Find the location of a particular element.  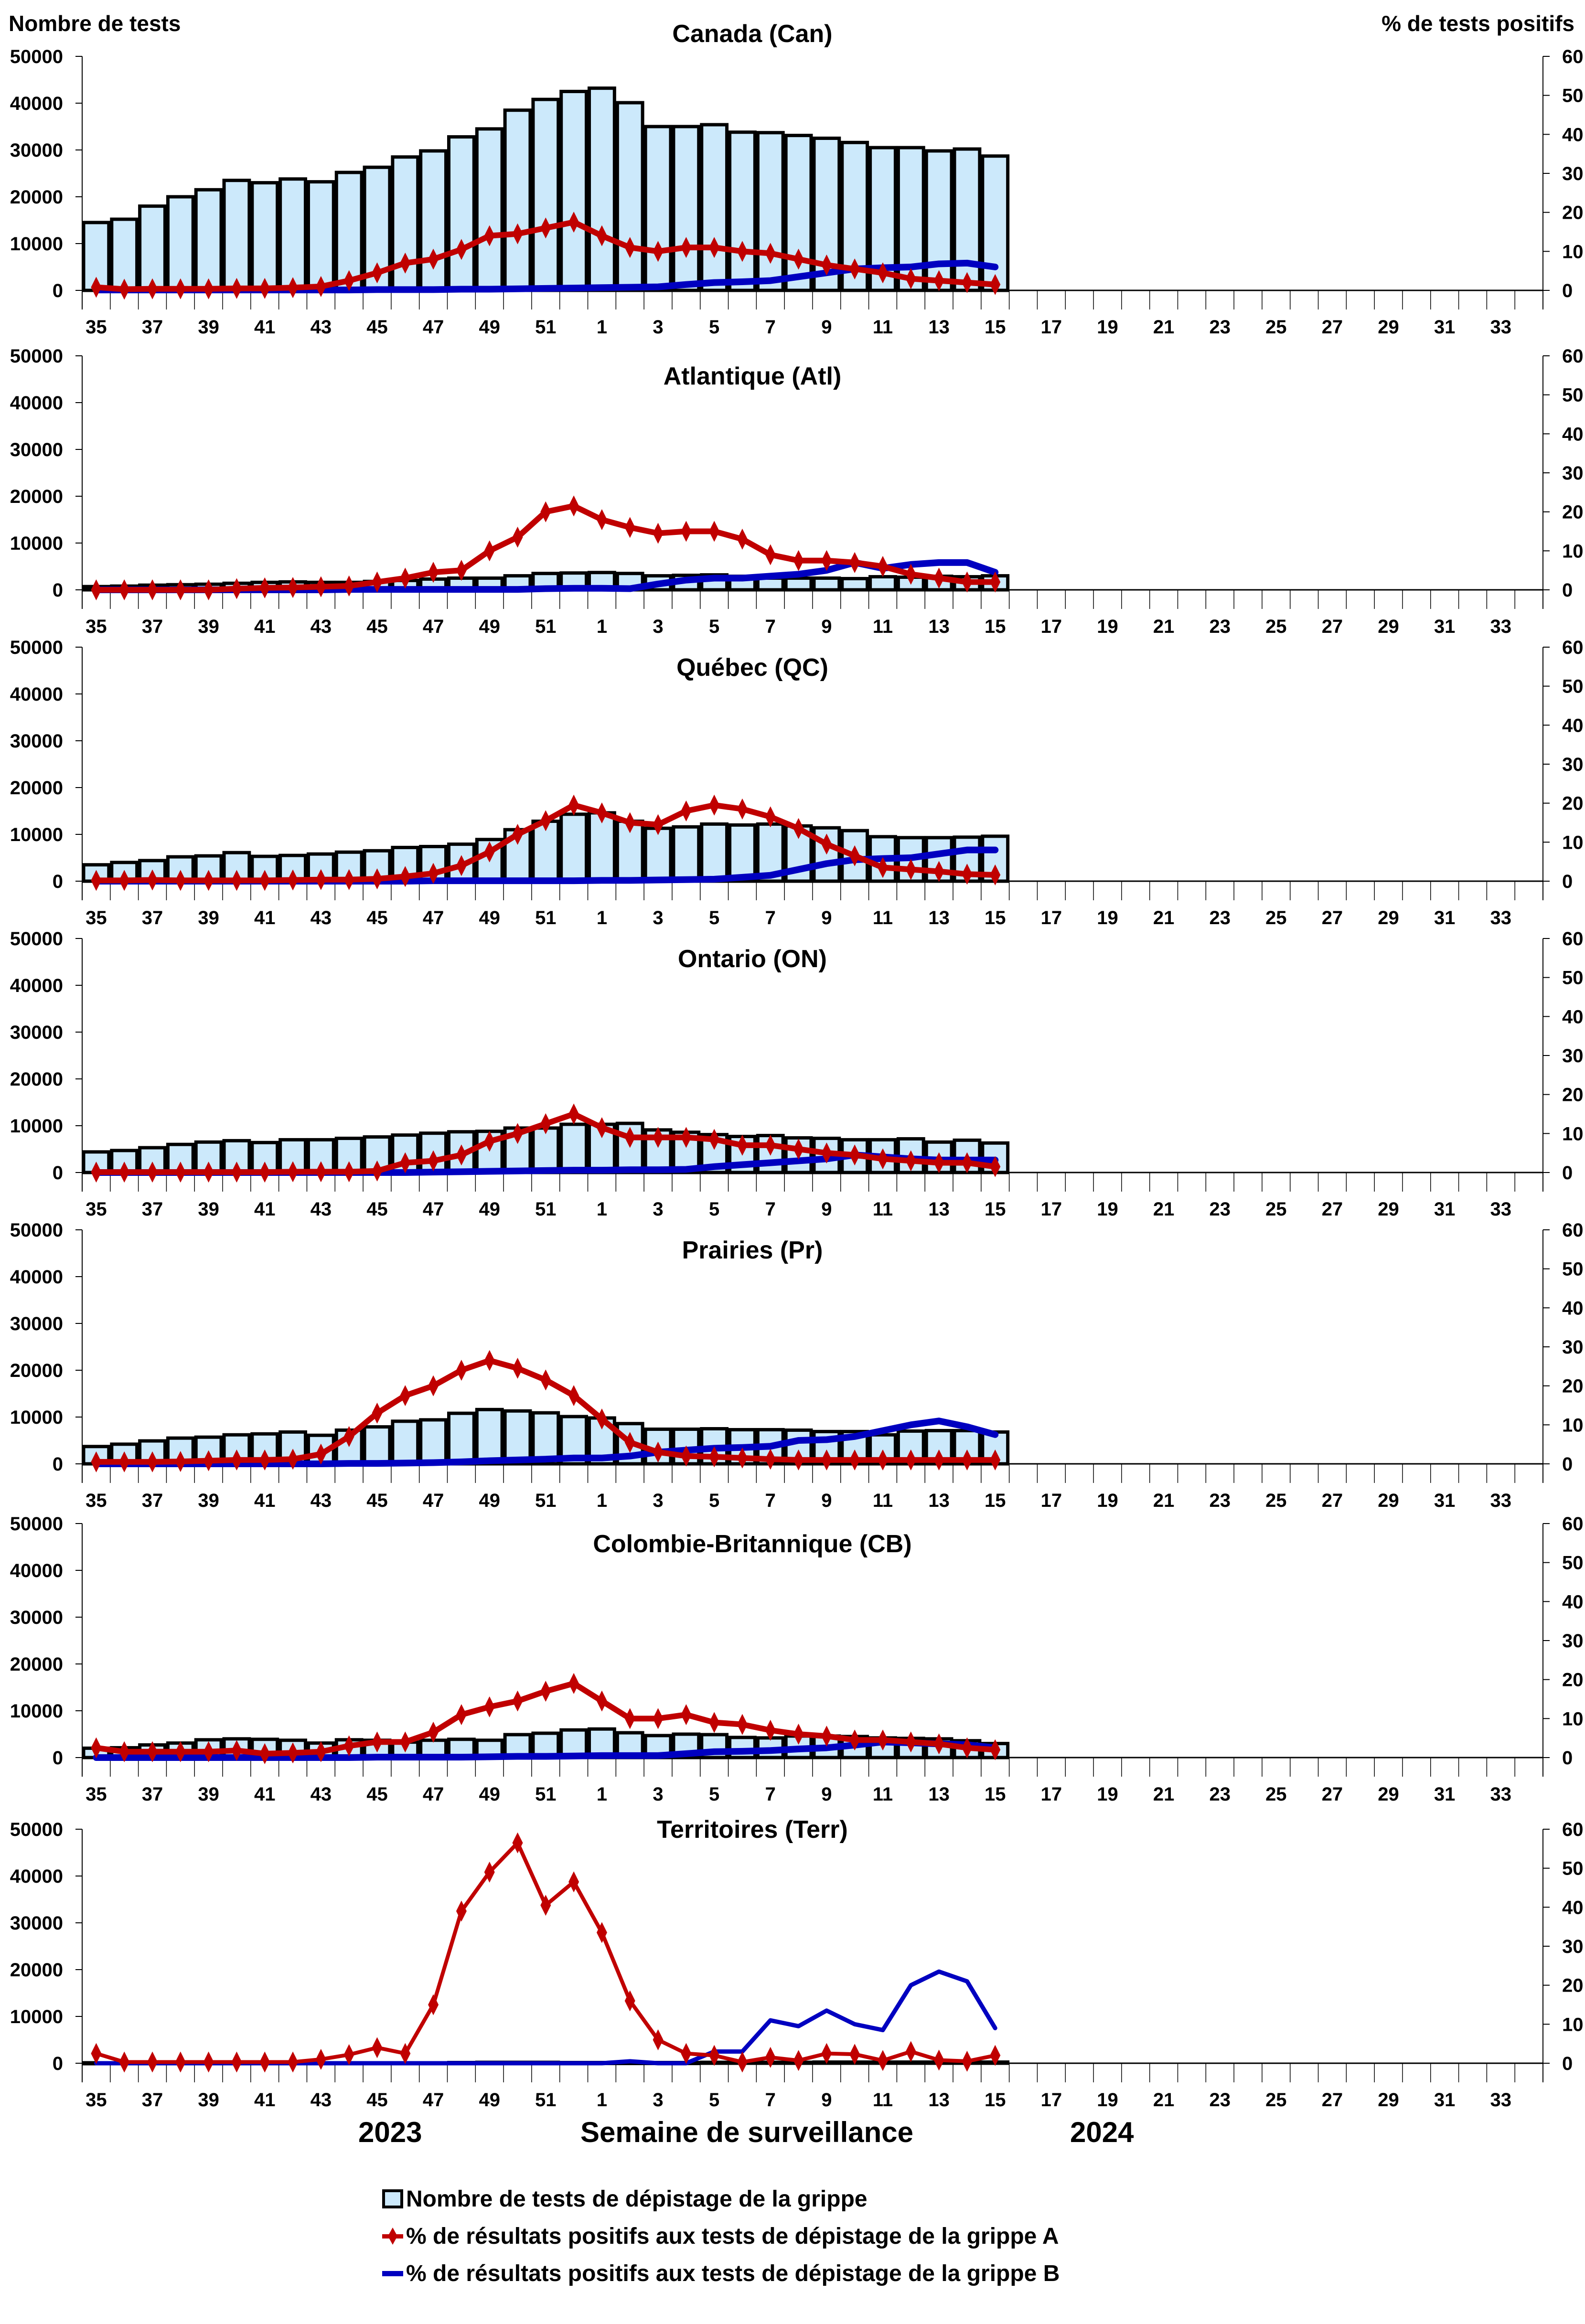

y-right-tick-label: 50 is located at coordinates (1573, 1563).